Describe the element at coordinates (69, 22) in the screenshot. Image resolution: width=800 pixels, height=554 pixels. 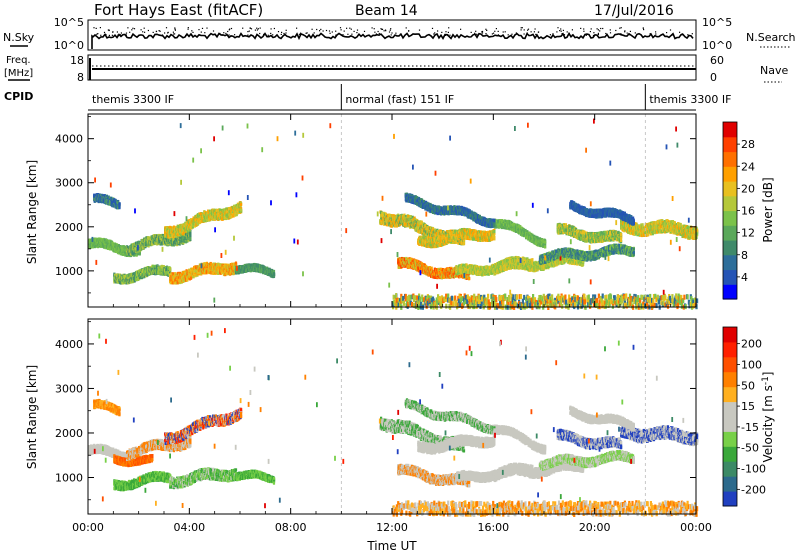
I see `noise-left-tick-top: 10^5` at that location.